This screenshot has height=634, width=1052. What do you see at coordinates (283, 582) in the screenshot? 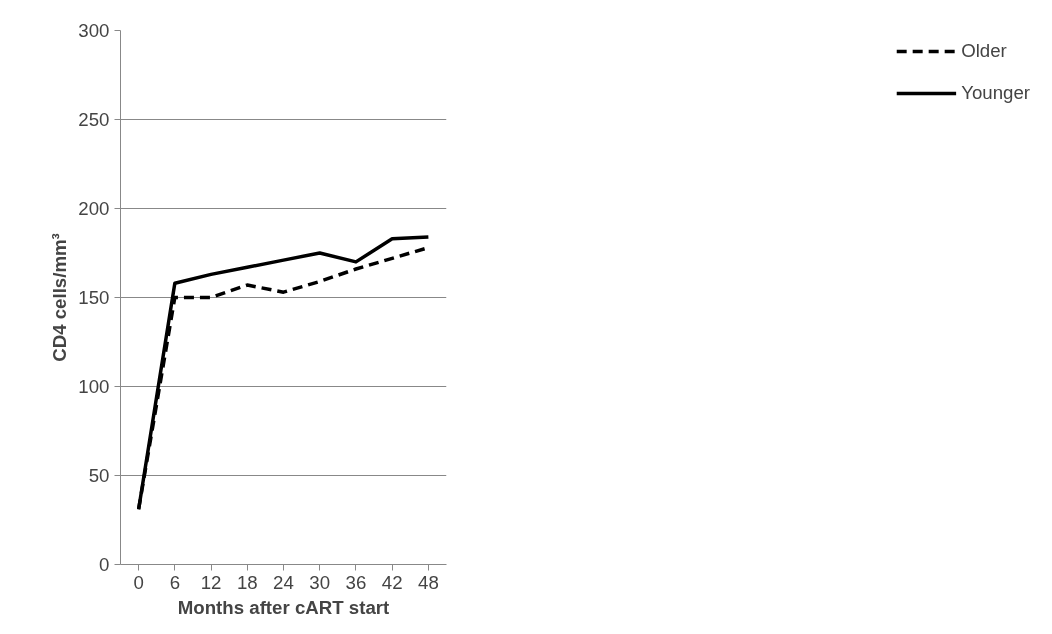
I see `x-tick-label: 24` at bounding box center [283, 582].